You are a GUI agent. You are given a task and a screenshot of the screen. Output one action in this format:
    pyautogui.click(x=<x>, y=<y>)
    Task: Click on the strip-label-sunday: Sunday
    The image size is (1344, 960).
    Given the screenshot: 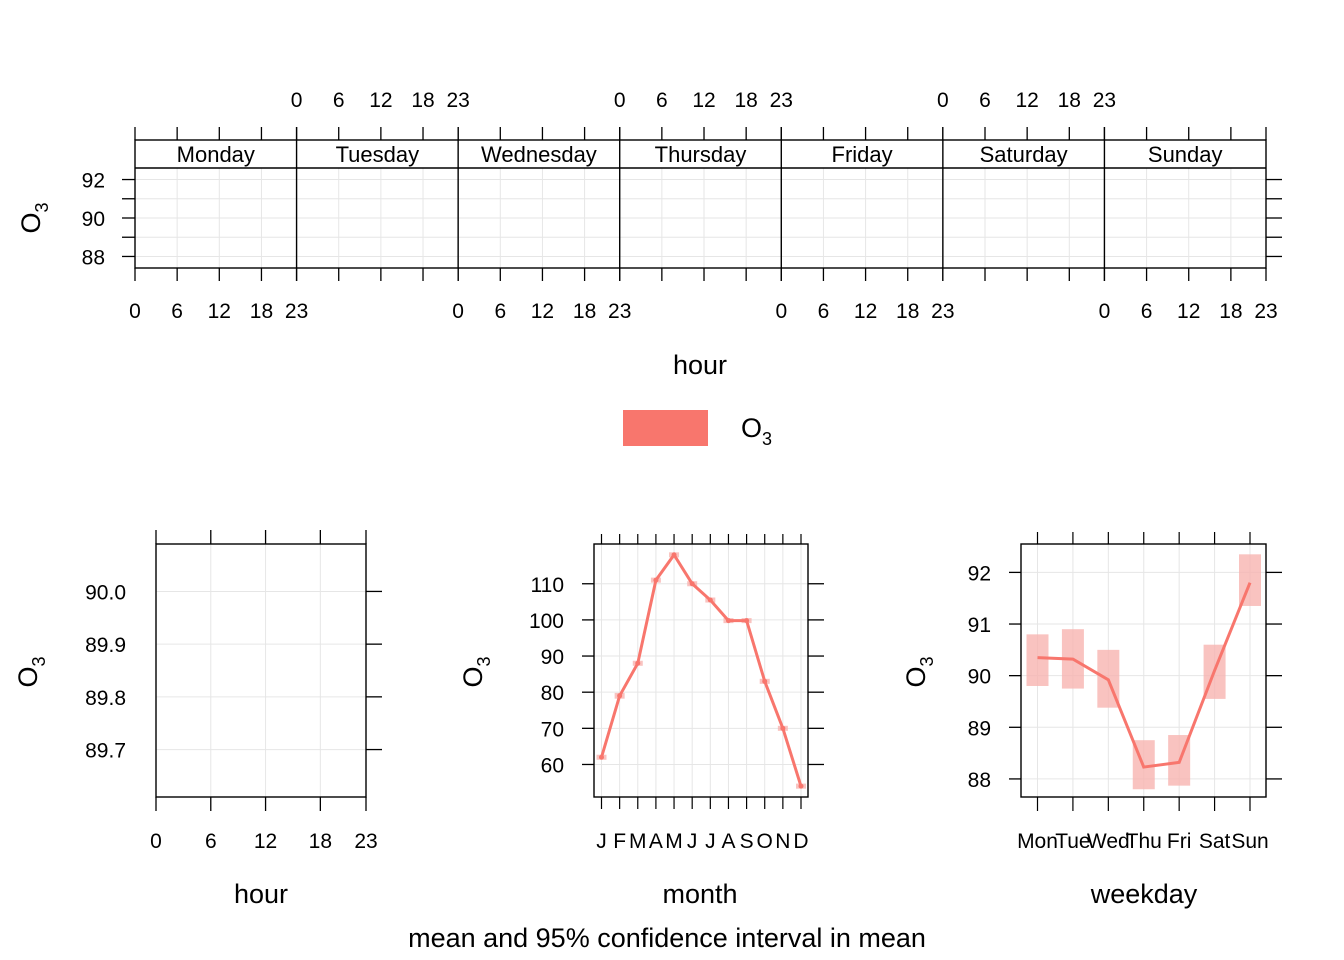 What is the action you would take?
    pyautogui.click(x=1185, y=154)
    